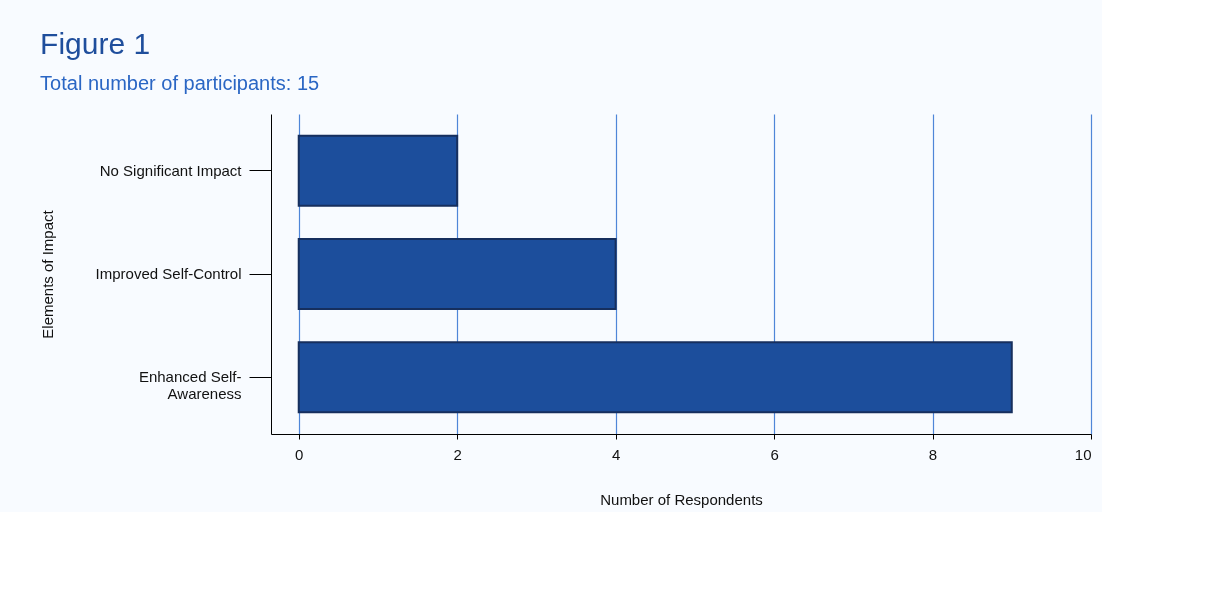  I want to click on x-tick-label: 2, so click(457, 454).